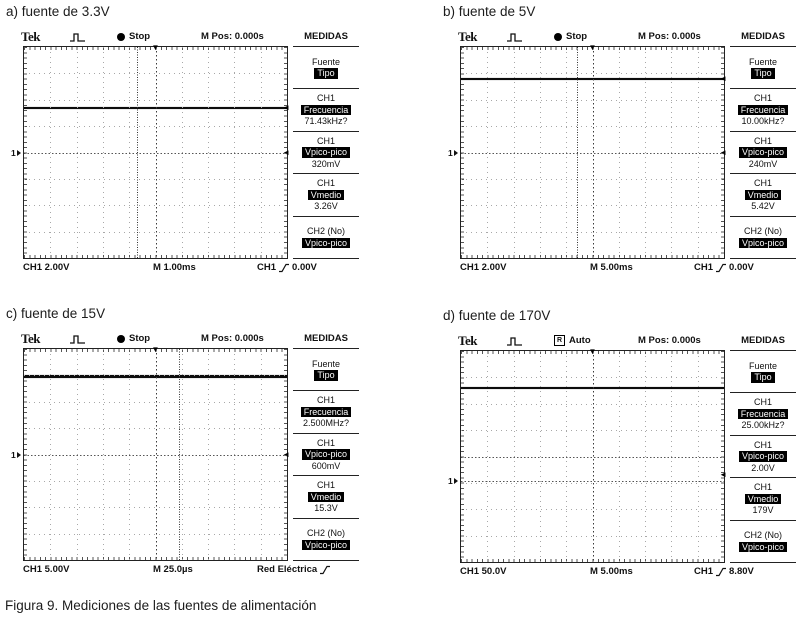 This screenshot has width=806, height=622. What do you see at coordinates (46, 569) in the screenshot?
I see `ch1-scale-readout: CH1 5.00V` at bounding box center [46, 569].